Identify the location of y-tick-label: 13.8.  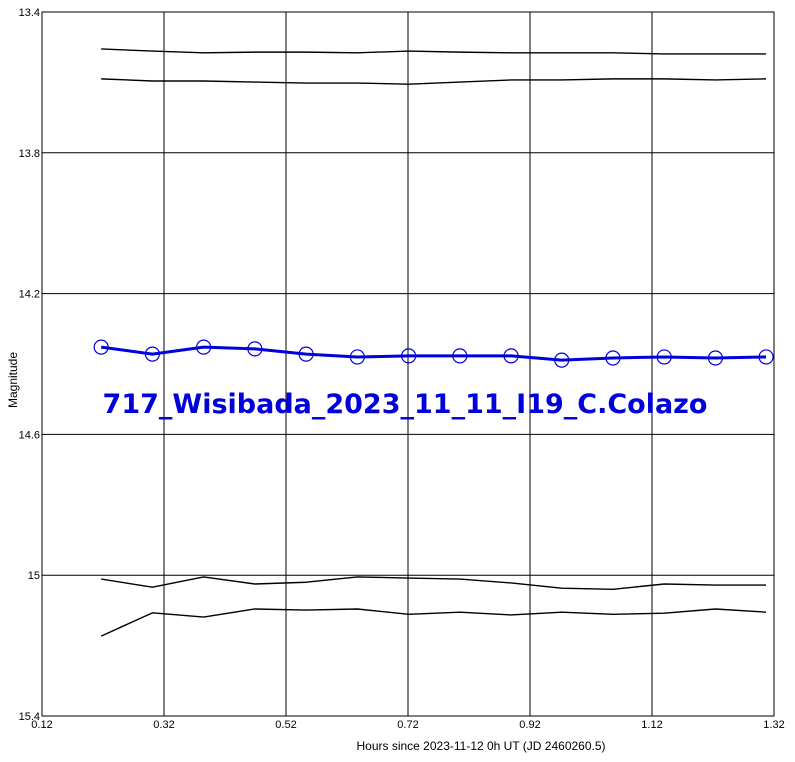
(29, 154).